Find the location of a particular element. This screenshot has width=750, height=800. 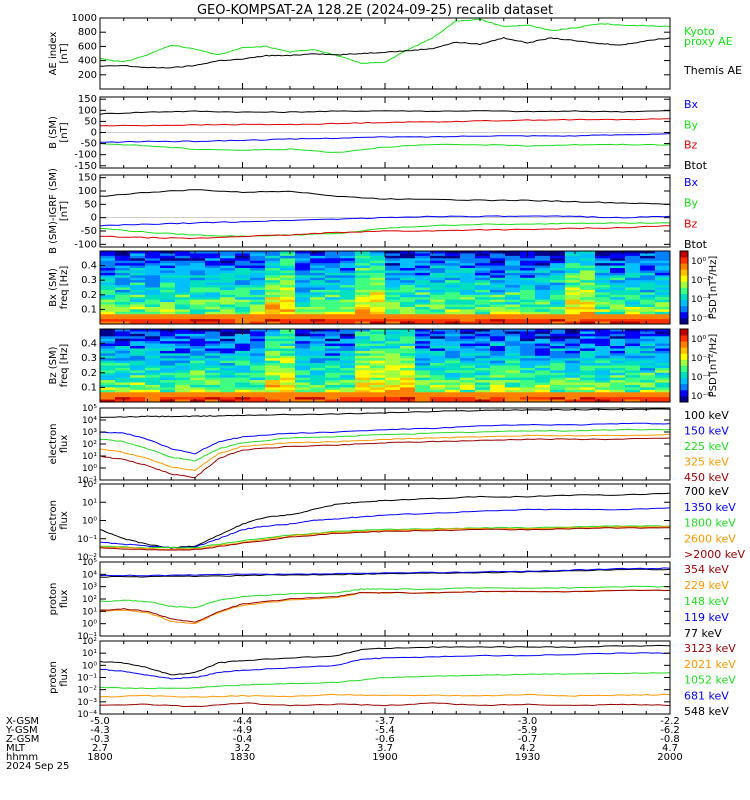

legend-entry: By is located at coordinates (691, 124).